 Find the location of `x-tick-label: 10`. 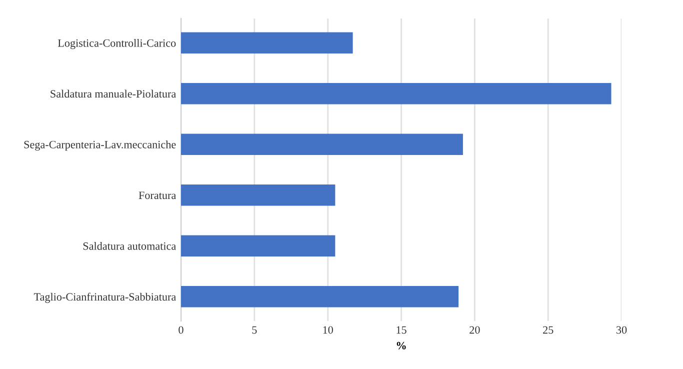

x-tick-label: 10 is located at coordinates (328, 330).